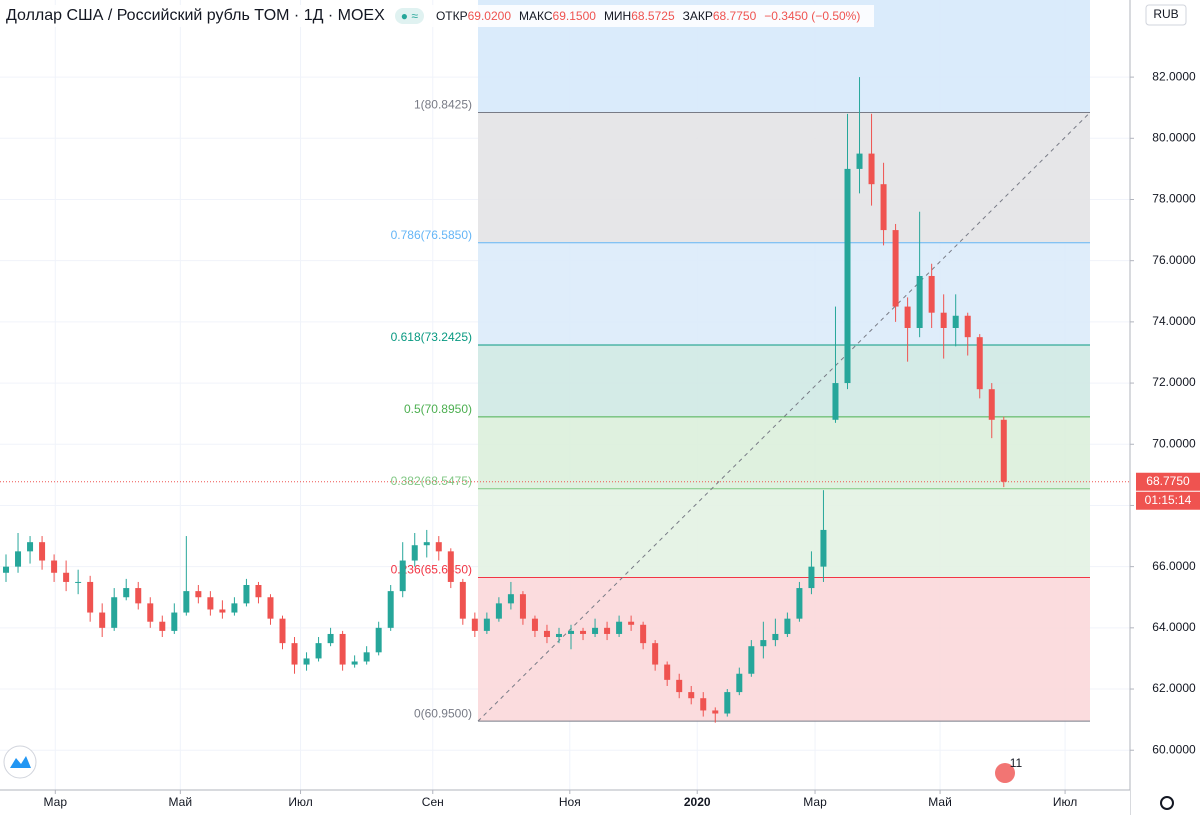 This screenshot has height=815, width=1200. What do you see at coordinates (1065, 802) in the screenshot?
I see `x-tick-label: Июл` at bounding box center [1065, 802].